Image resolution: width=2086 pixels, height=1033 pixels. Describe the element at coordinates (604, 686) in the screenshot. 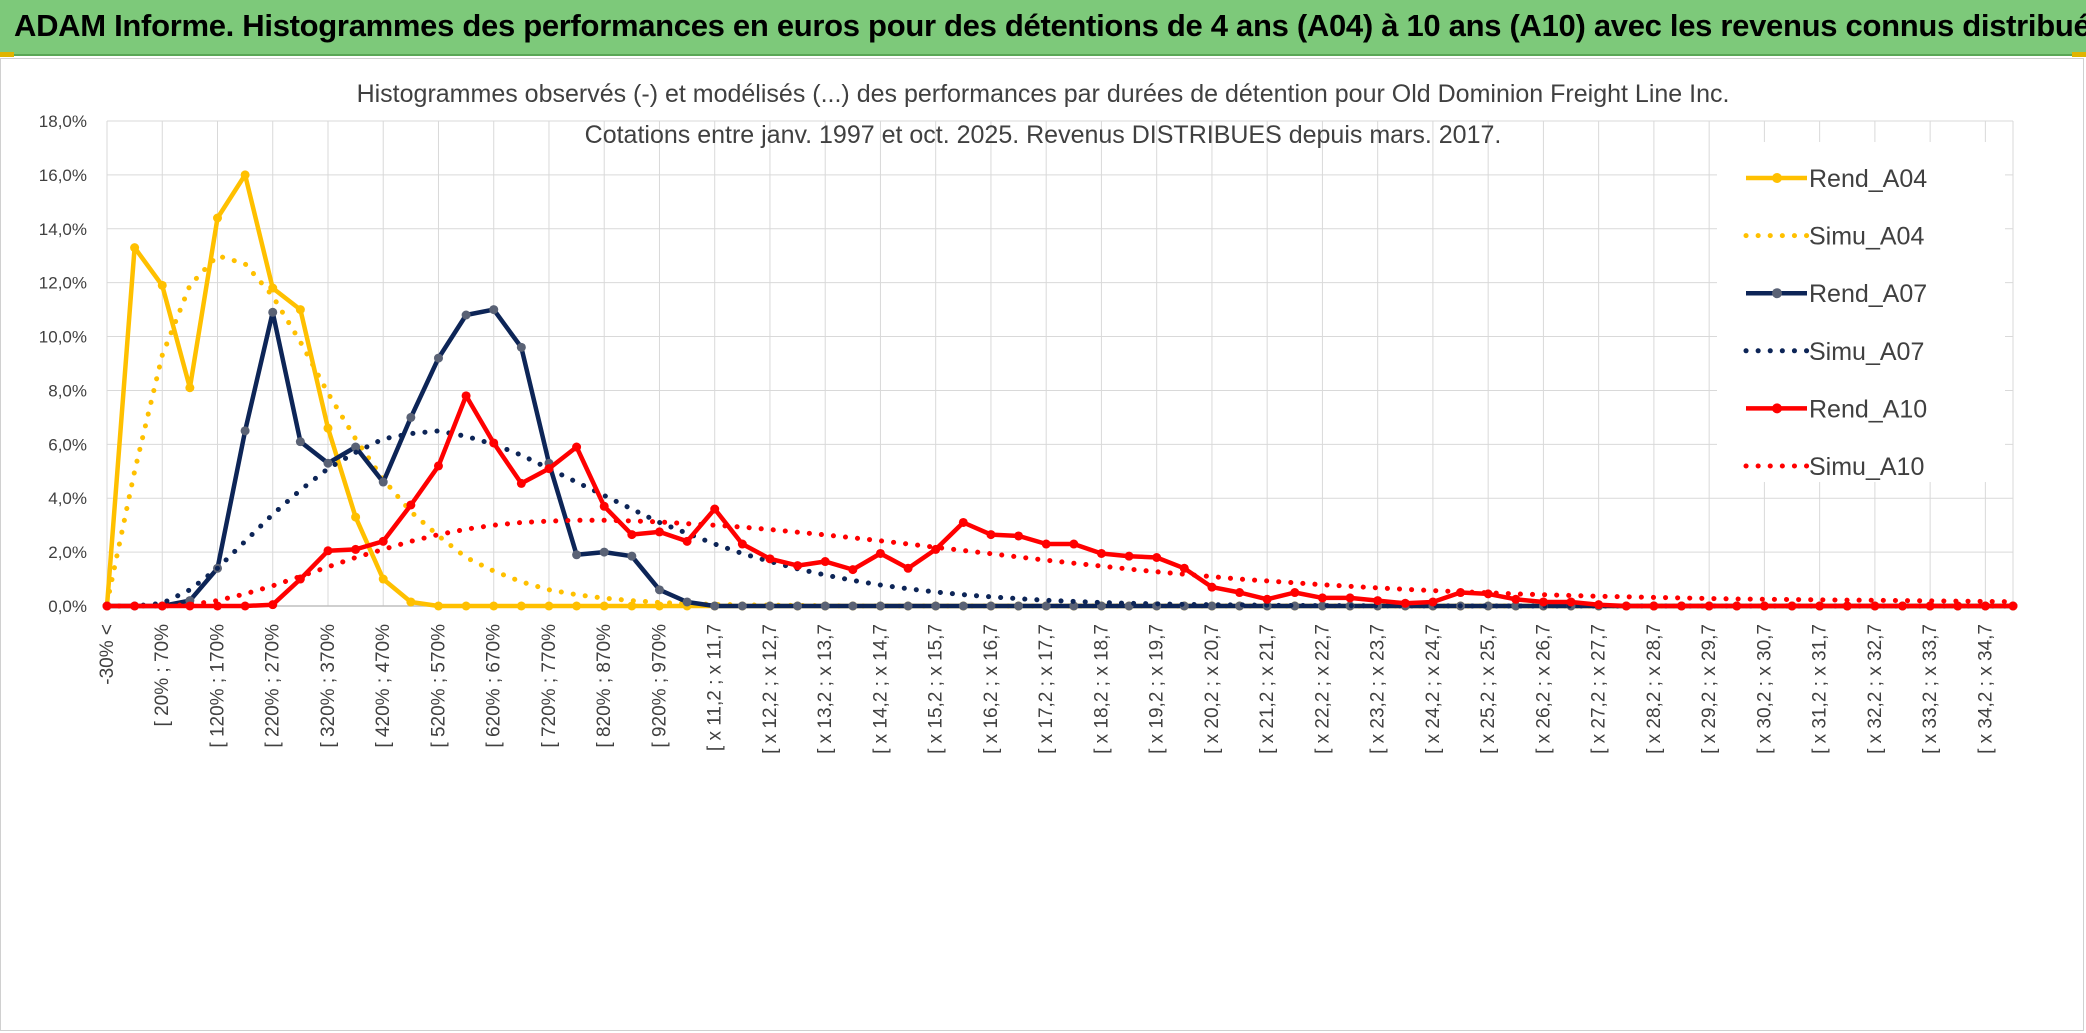

I see `x-tick-label: [ 820% ; 870%` at that location.